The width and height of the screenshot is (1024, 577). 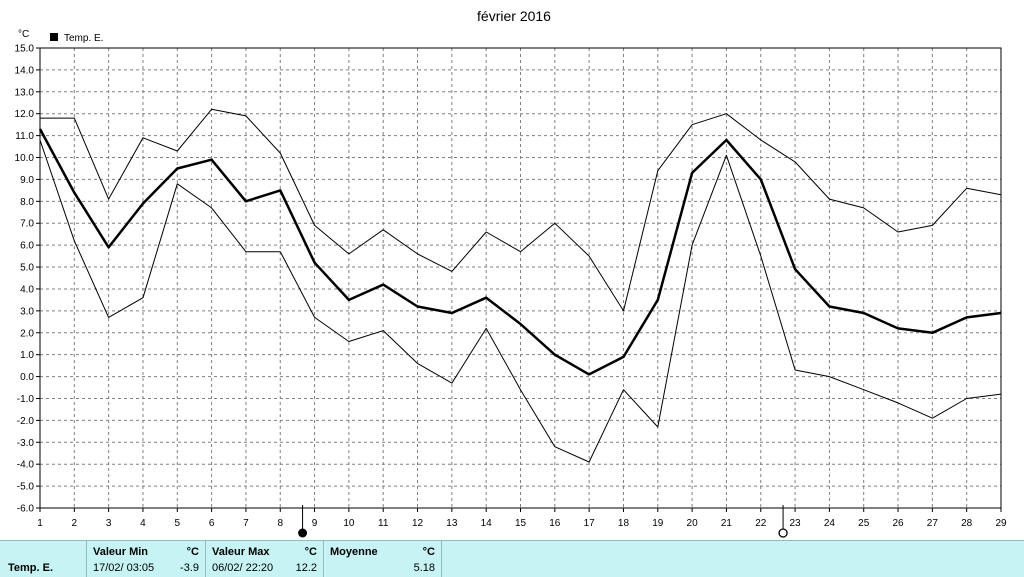 I want to click on legend-swatch, so click(x=54, y=37).